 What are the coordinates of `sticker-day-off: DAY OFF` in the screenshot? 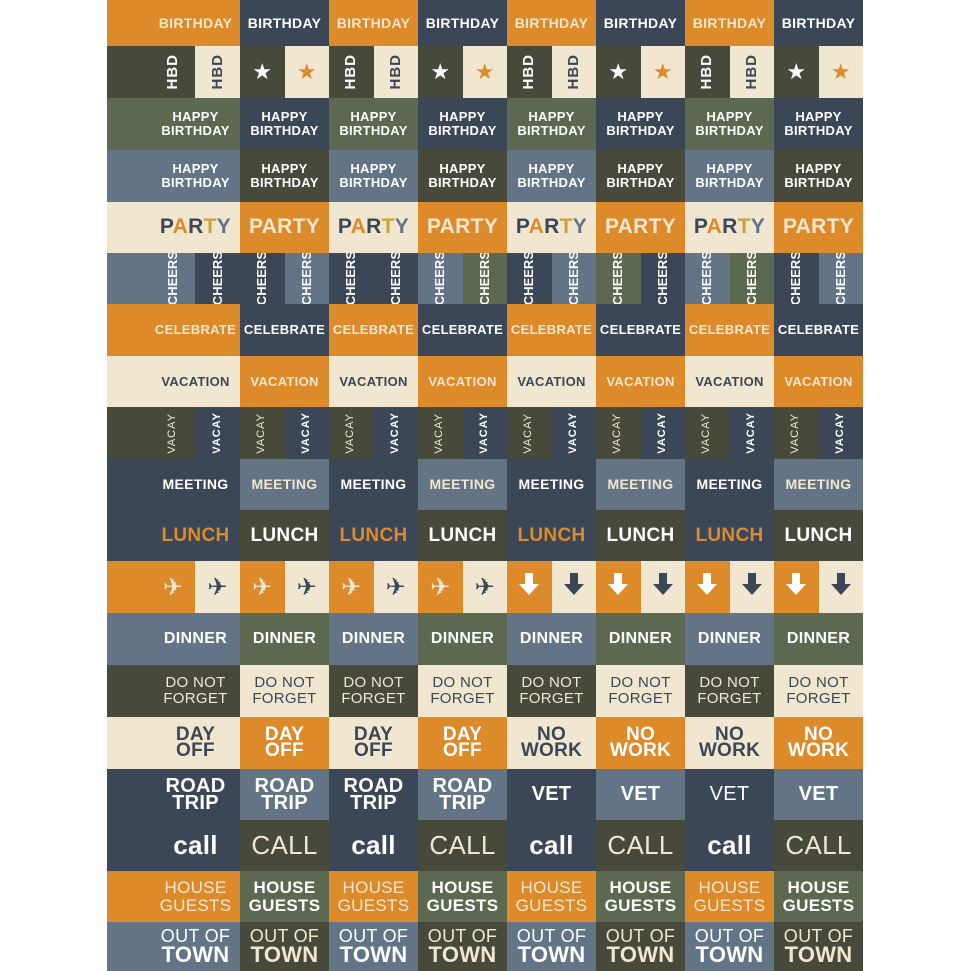 It's located at (373, 743).